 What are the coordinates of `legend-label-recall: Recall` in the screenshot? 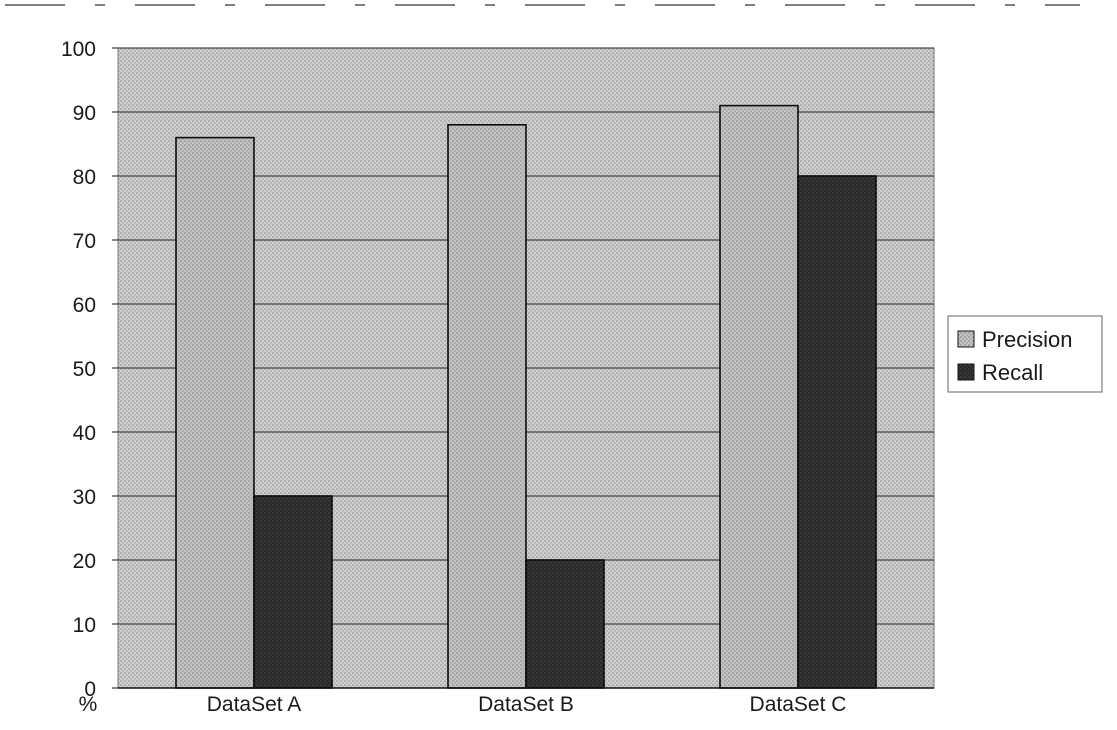 It's located at (1012, 372).